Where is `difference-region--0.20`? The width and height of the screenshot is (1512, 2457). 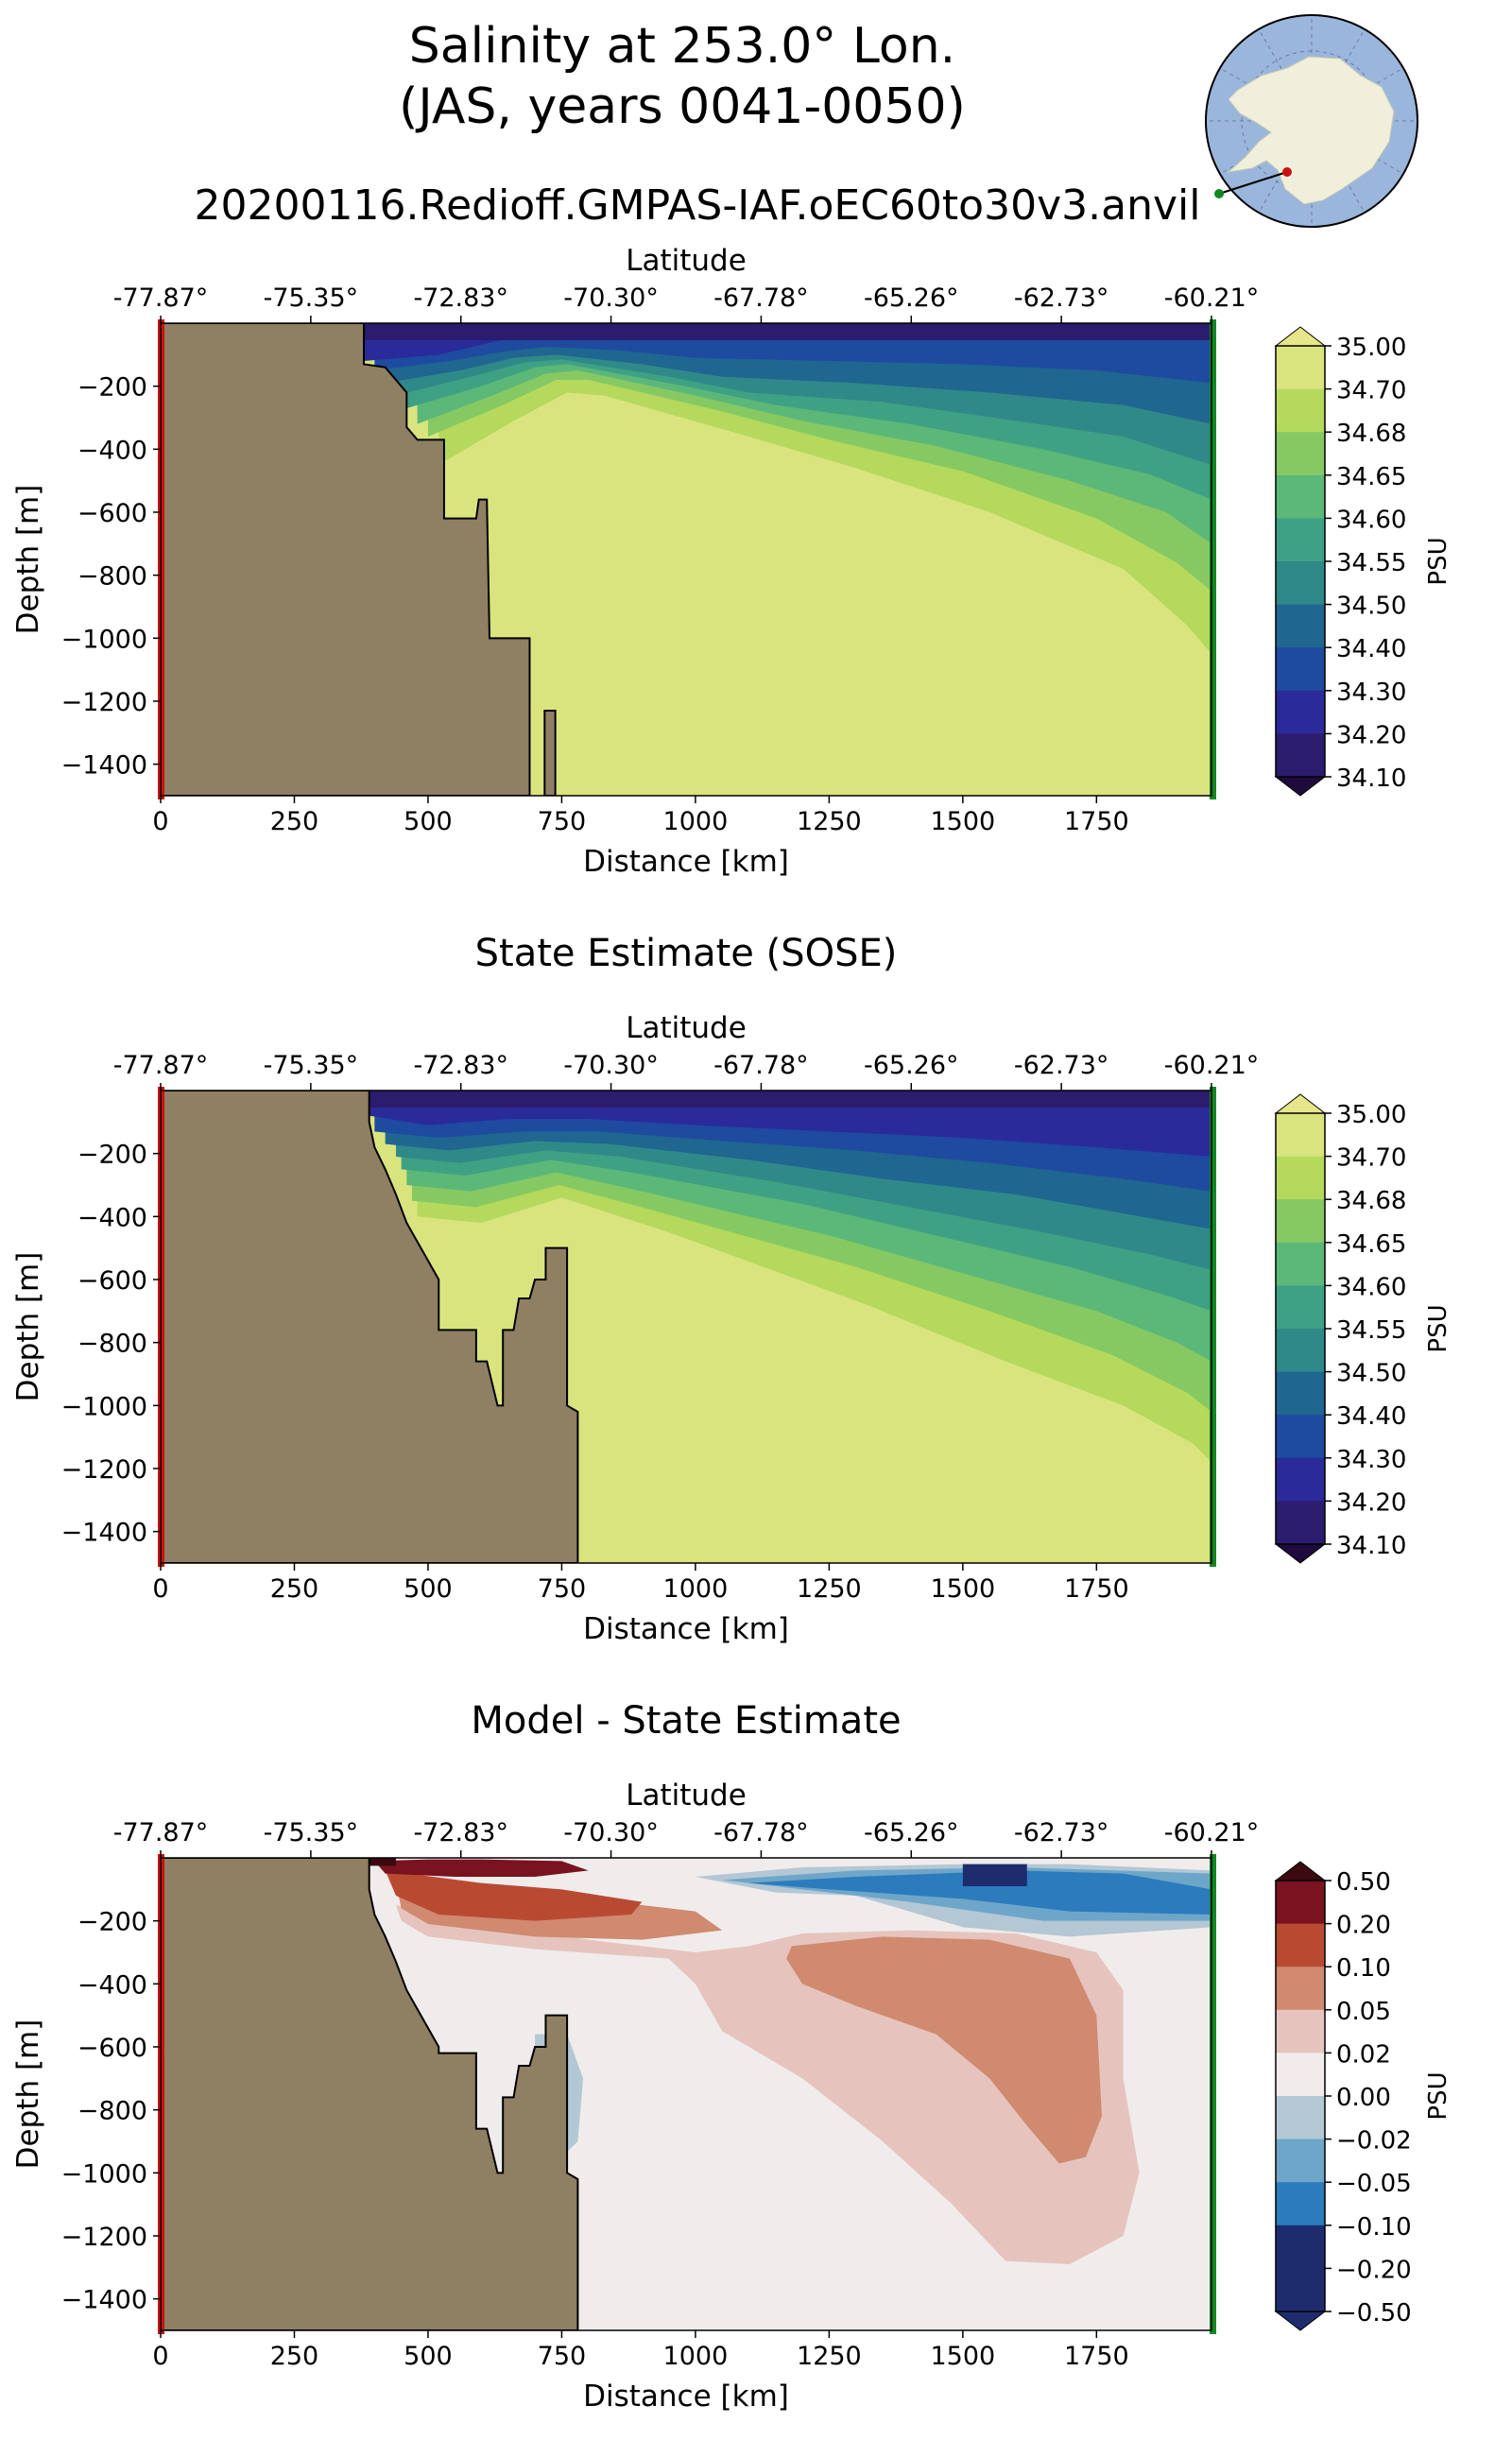 difference-region--0.20 is located at coordinates (1006, 1891).